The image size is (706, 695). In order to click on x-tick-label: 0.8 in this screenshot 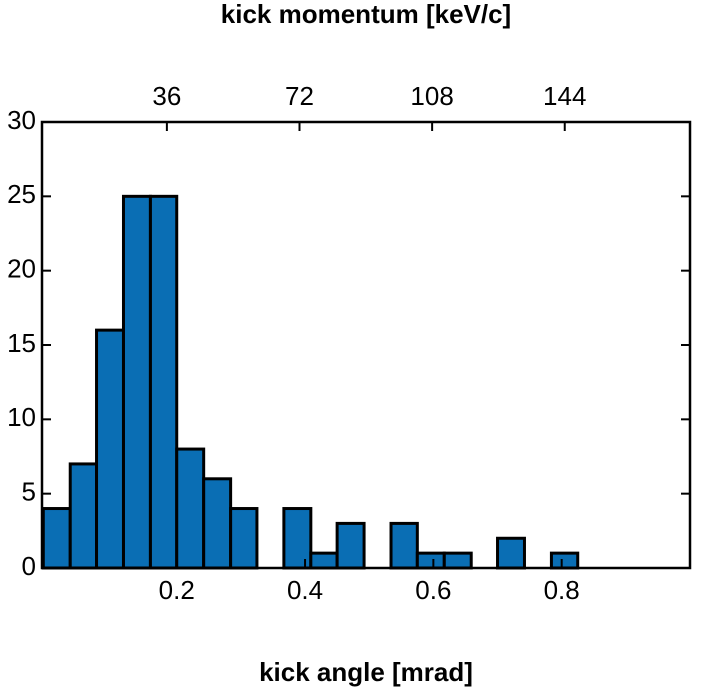, I will do `click(562, 590)`.